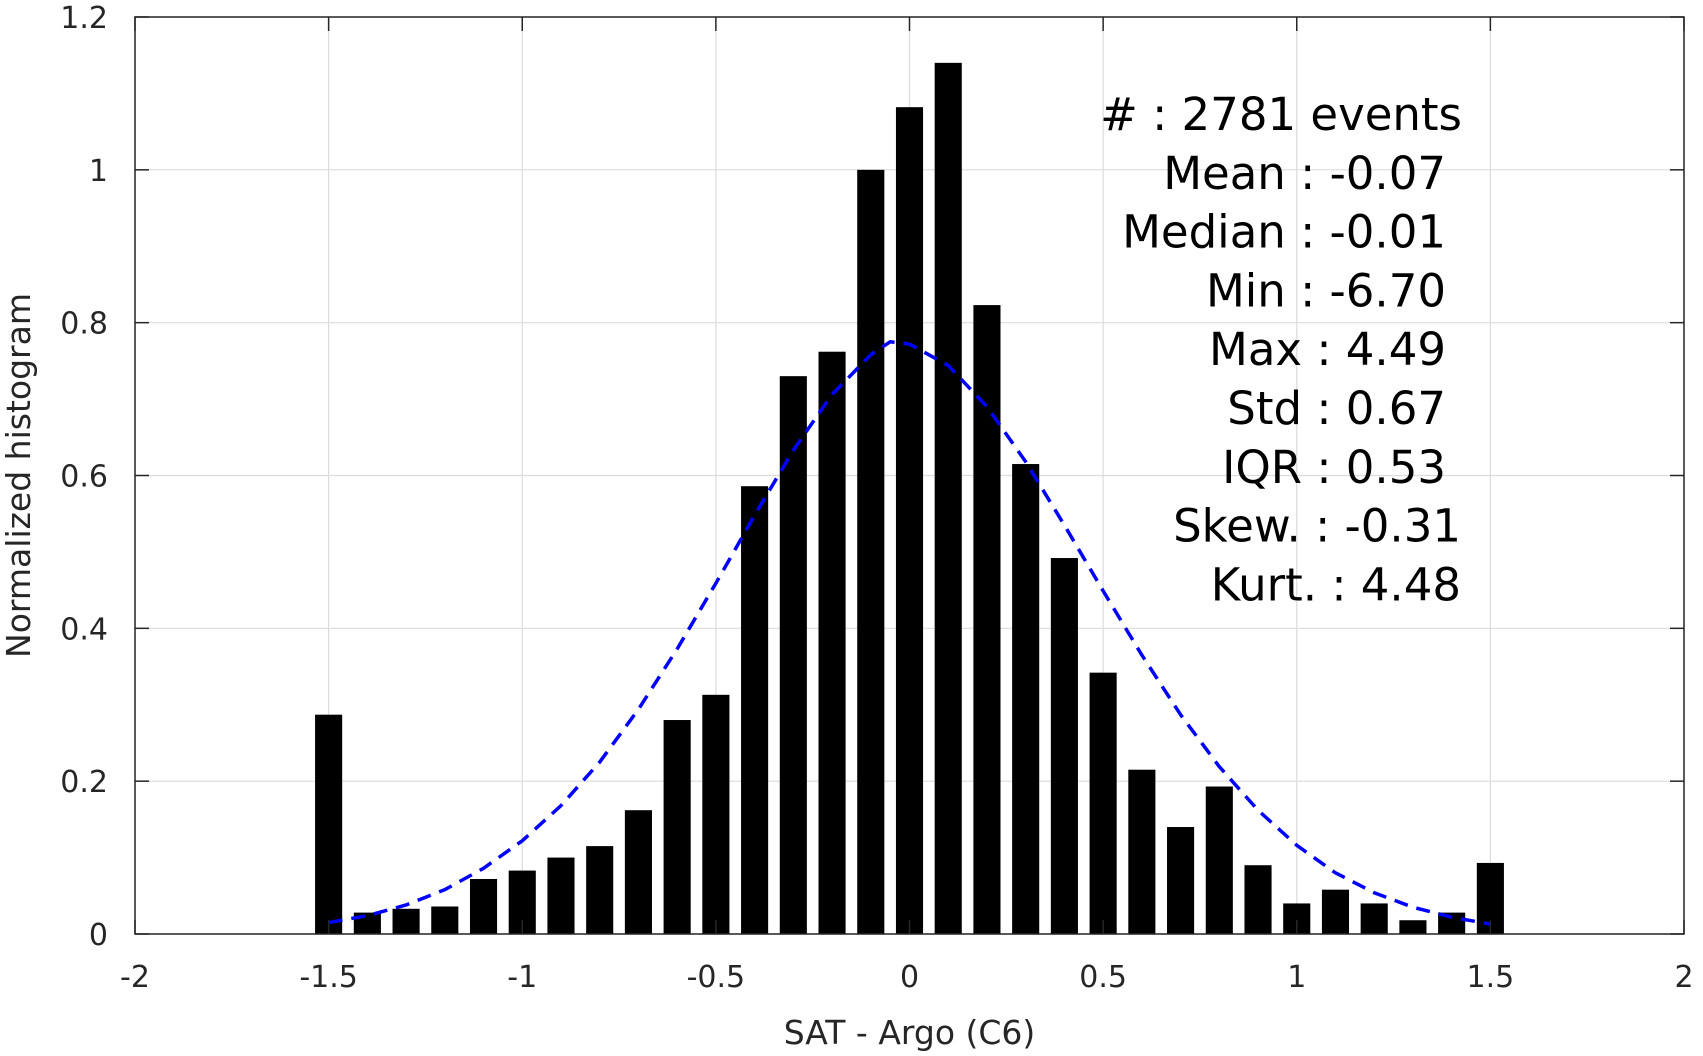 The height and width of the screenshot is (1056, 1703). Describe the element at coordinates (98, 171) in the screenshot. I see `y-tick-label-5: 1` at that location.